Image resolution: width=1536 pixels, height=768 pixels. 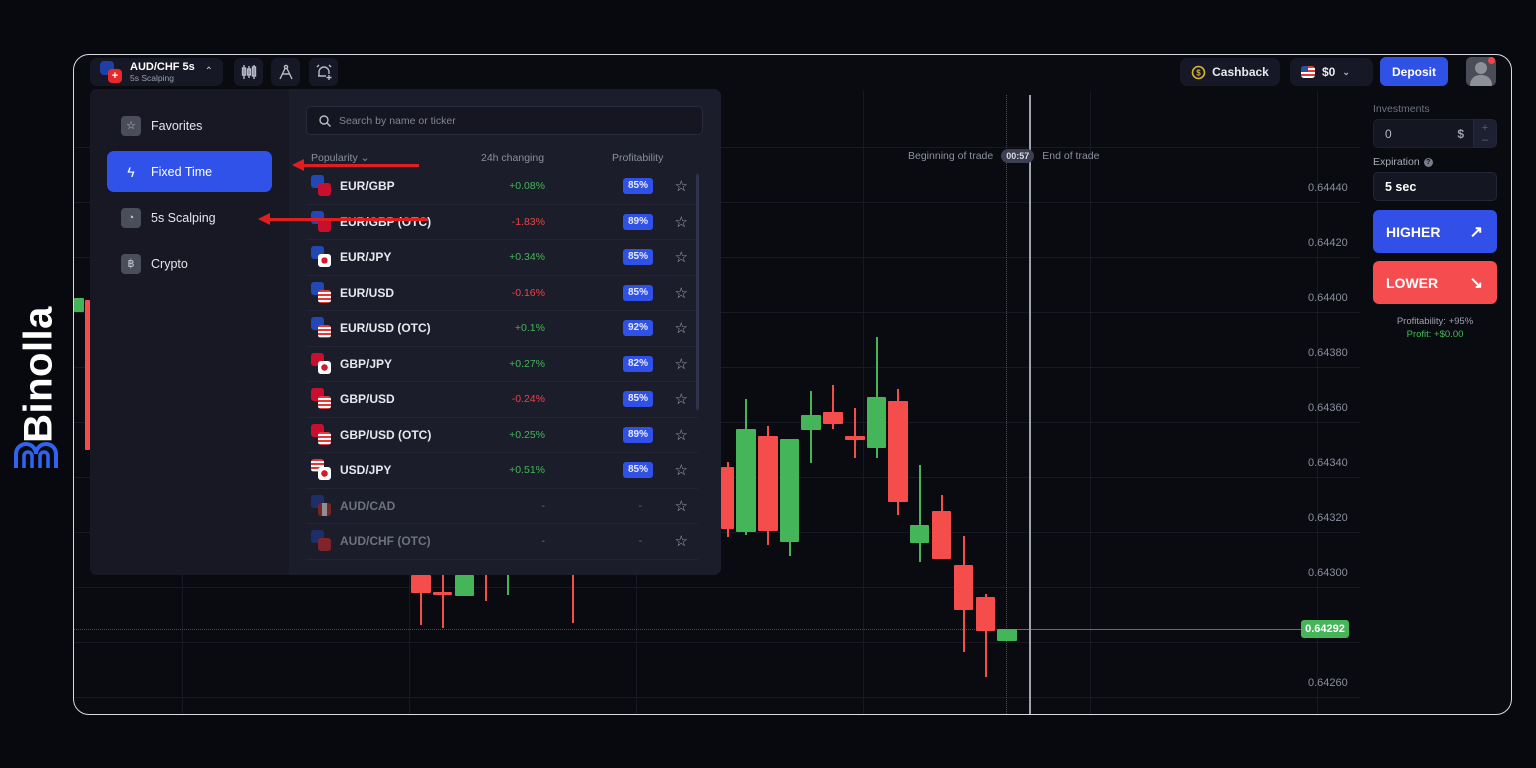 I want to click on alerts-button, so click(x=323, y=72).